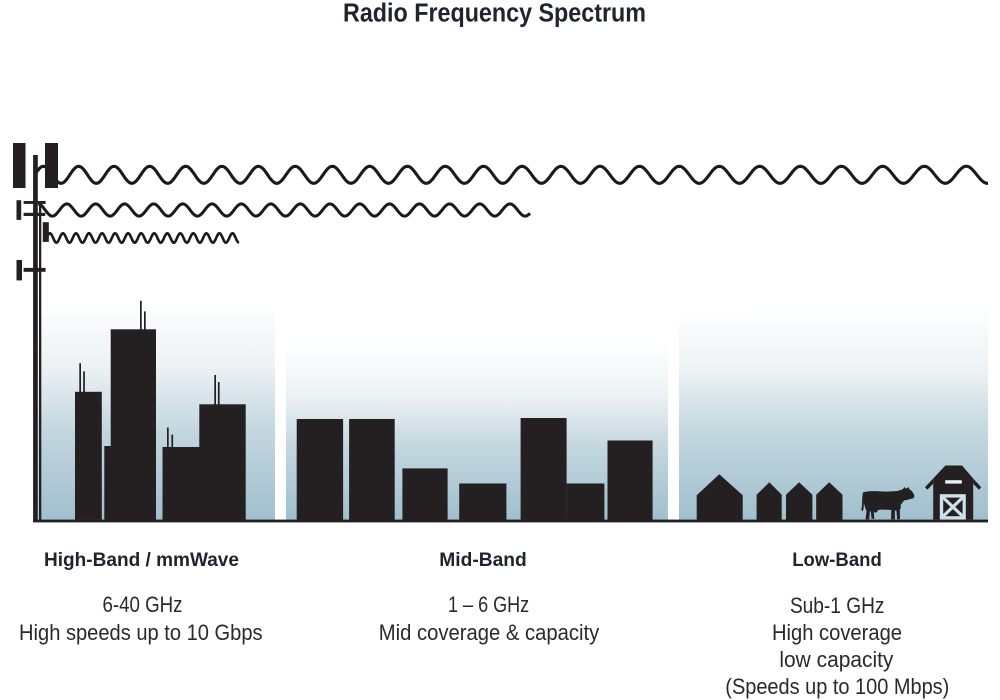 Image resolution: width=1000 pixels, height=700 pixels. What do you see at coordinates (837, 686) in the screenshot?
I see `svg-text: (Speeds up to 100 Mbps)` at bounding box center [837, 686].